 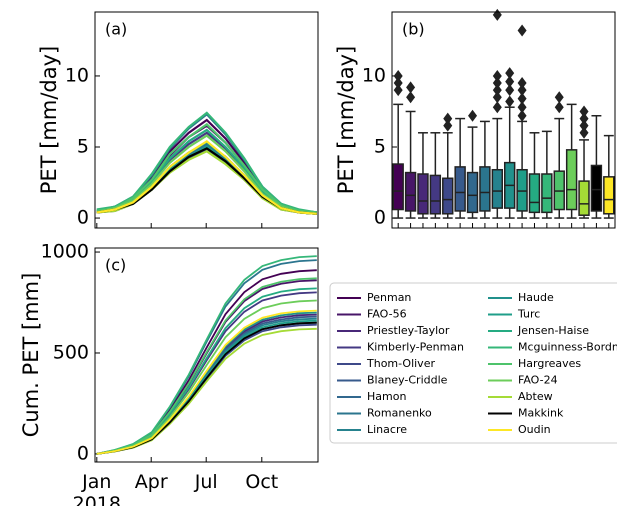 I want to click on panel-label: (b), so click(x=413, y=29).